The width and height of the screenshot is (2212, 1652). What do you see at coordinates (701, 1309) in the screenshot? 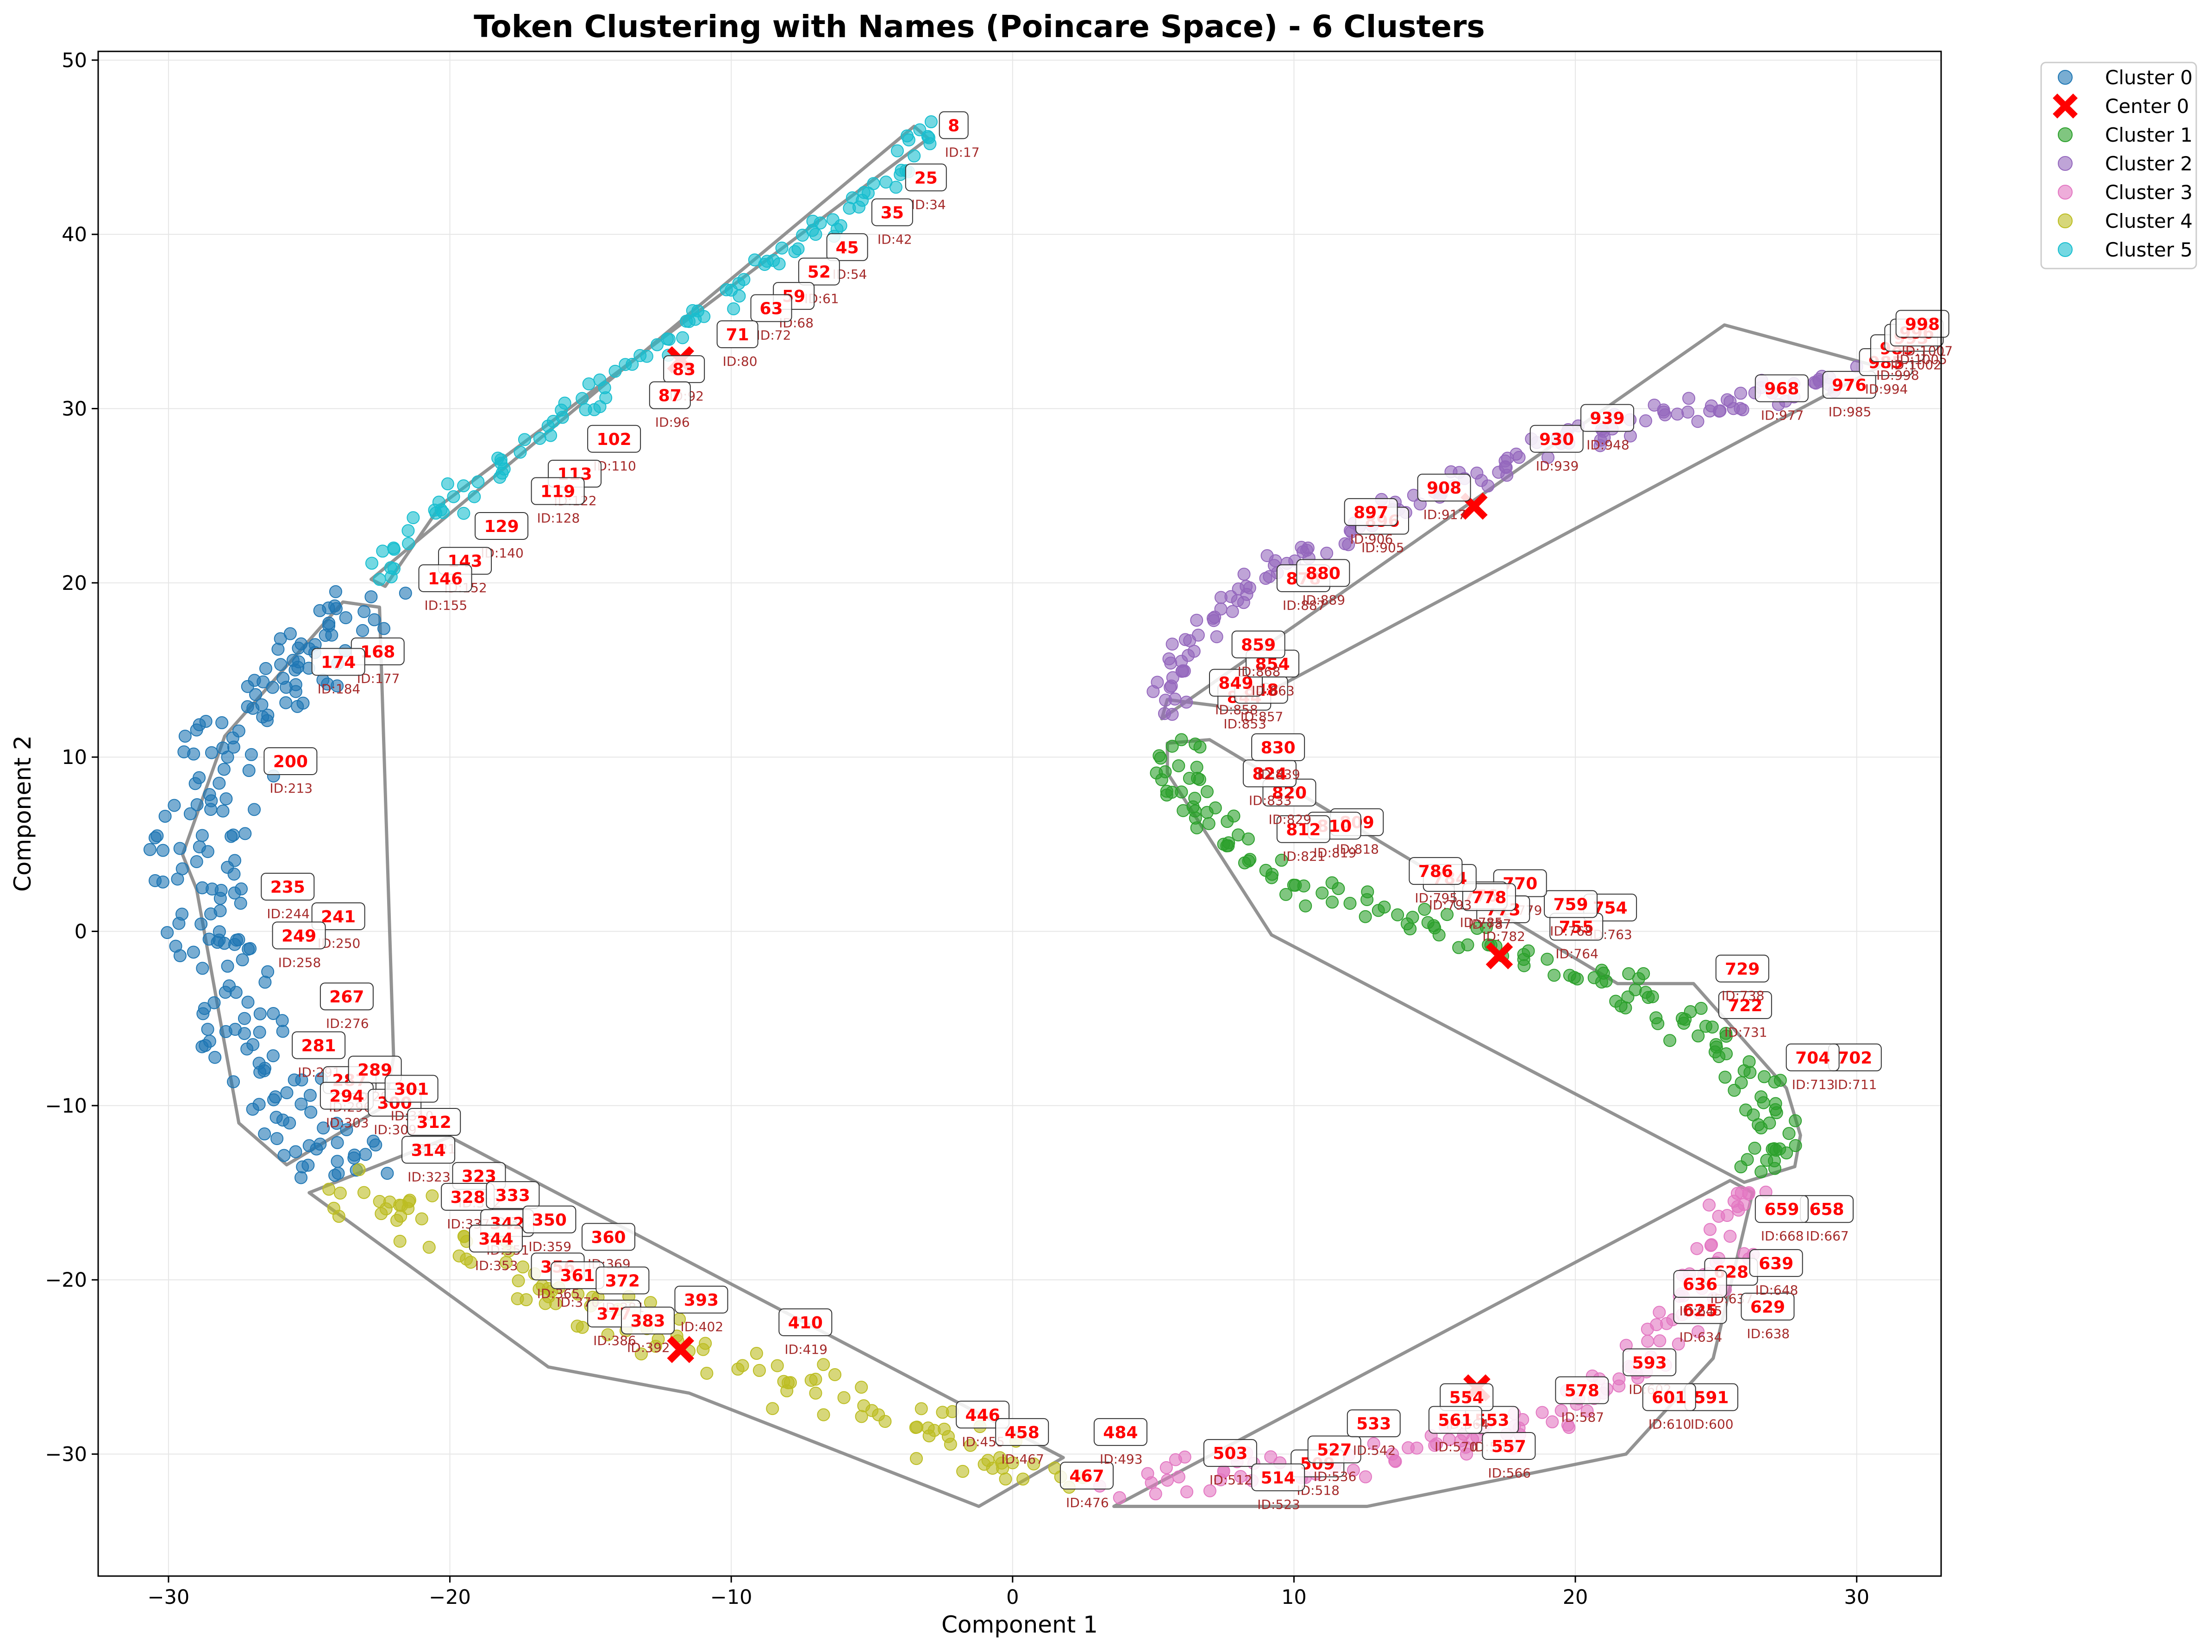
I see `point-label: 393 ID:402` at bounding box center [701, 1309].